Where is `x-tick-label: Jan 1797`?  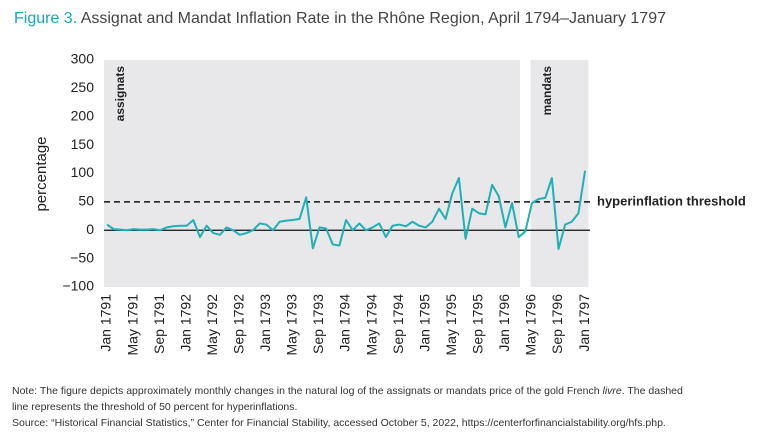
x-tick-label: Jan 1797 is located at coordinates (584, 323).